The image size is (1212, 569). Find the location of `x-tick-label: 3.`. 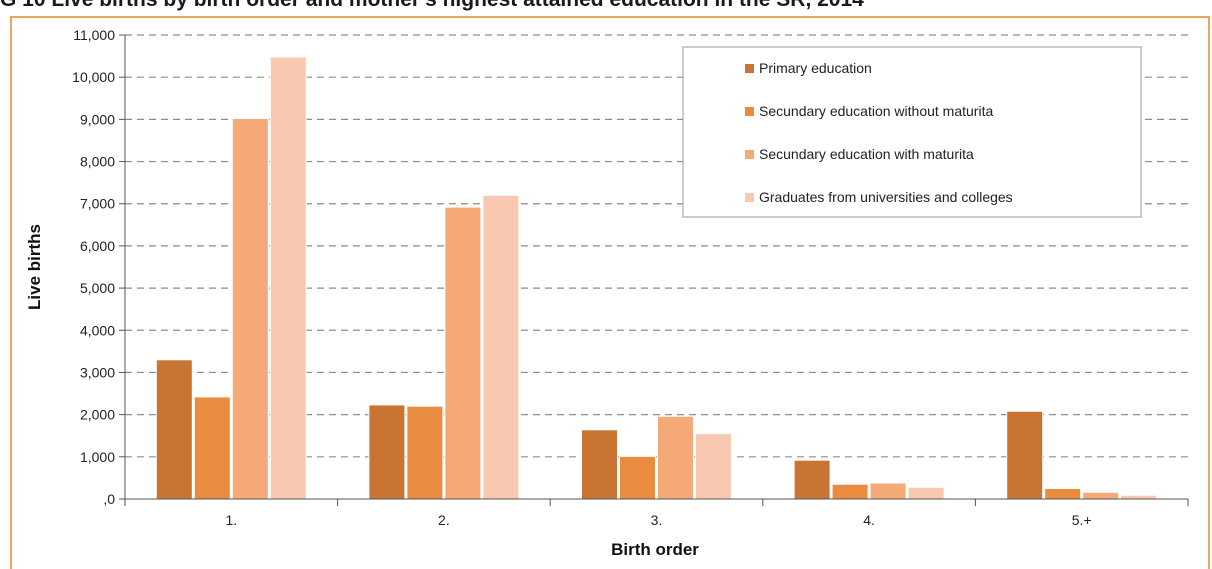

x-tick-label: 3. is located at coordinates (657, 520).